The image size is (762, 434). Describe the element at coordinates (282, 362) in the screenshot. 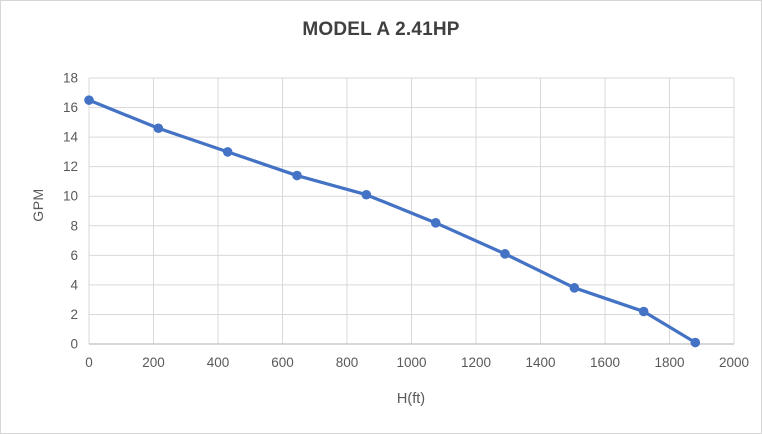

I see `x-tick-label: 600` at that location.